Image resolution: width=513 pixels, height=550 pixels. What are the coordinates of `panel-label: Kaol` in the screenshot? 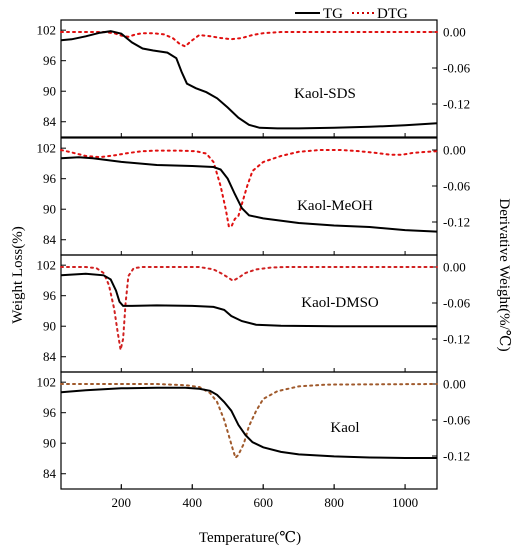 It's located at (344, 428).